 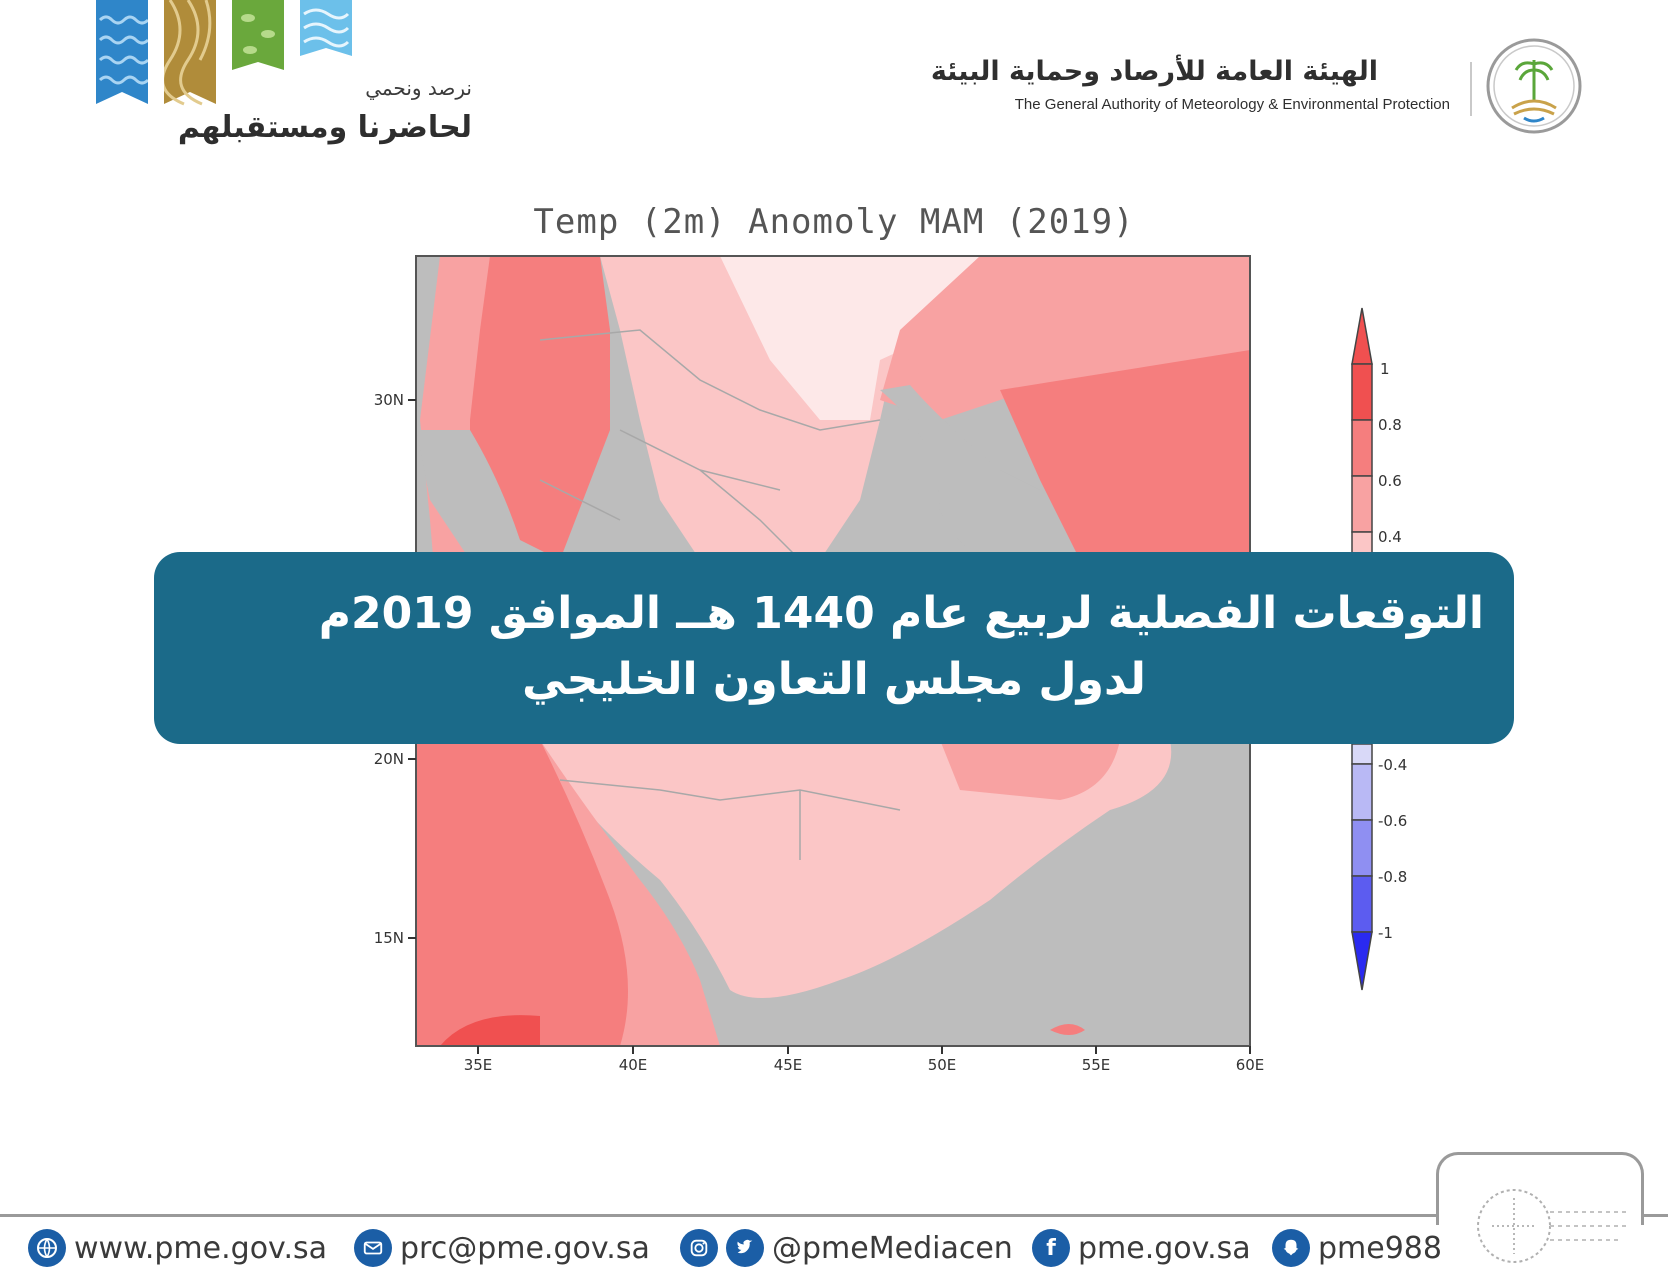 I want to click on latitude-axis: 30N 20N 15N, so click(x=395, y=669).